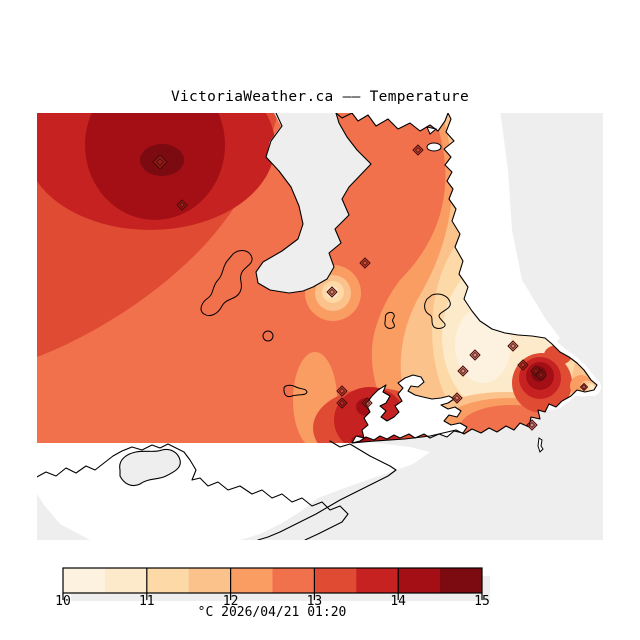 The width and height of the screenshot is (640, 640). I want to click on colorbar-caption: °C 2026/04/21 01:20, so click(272, 612).